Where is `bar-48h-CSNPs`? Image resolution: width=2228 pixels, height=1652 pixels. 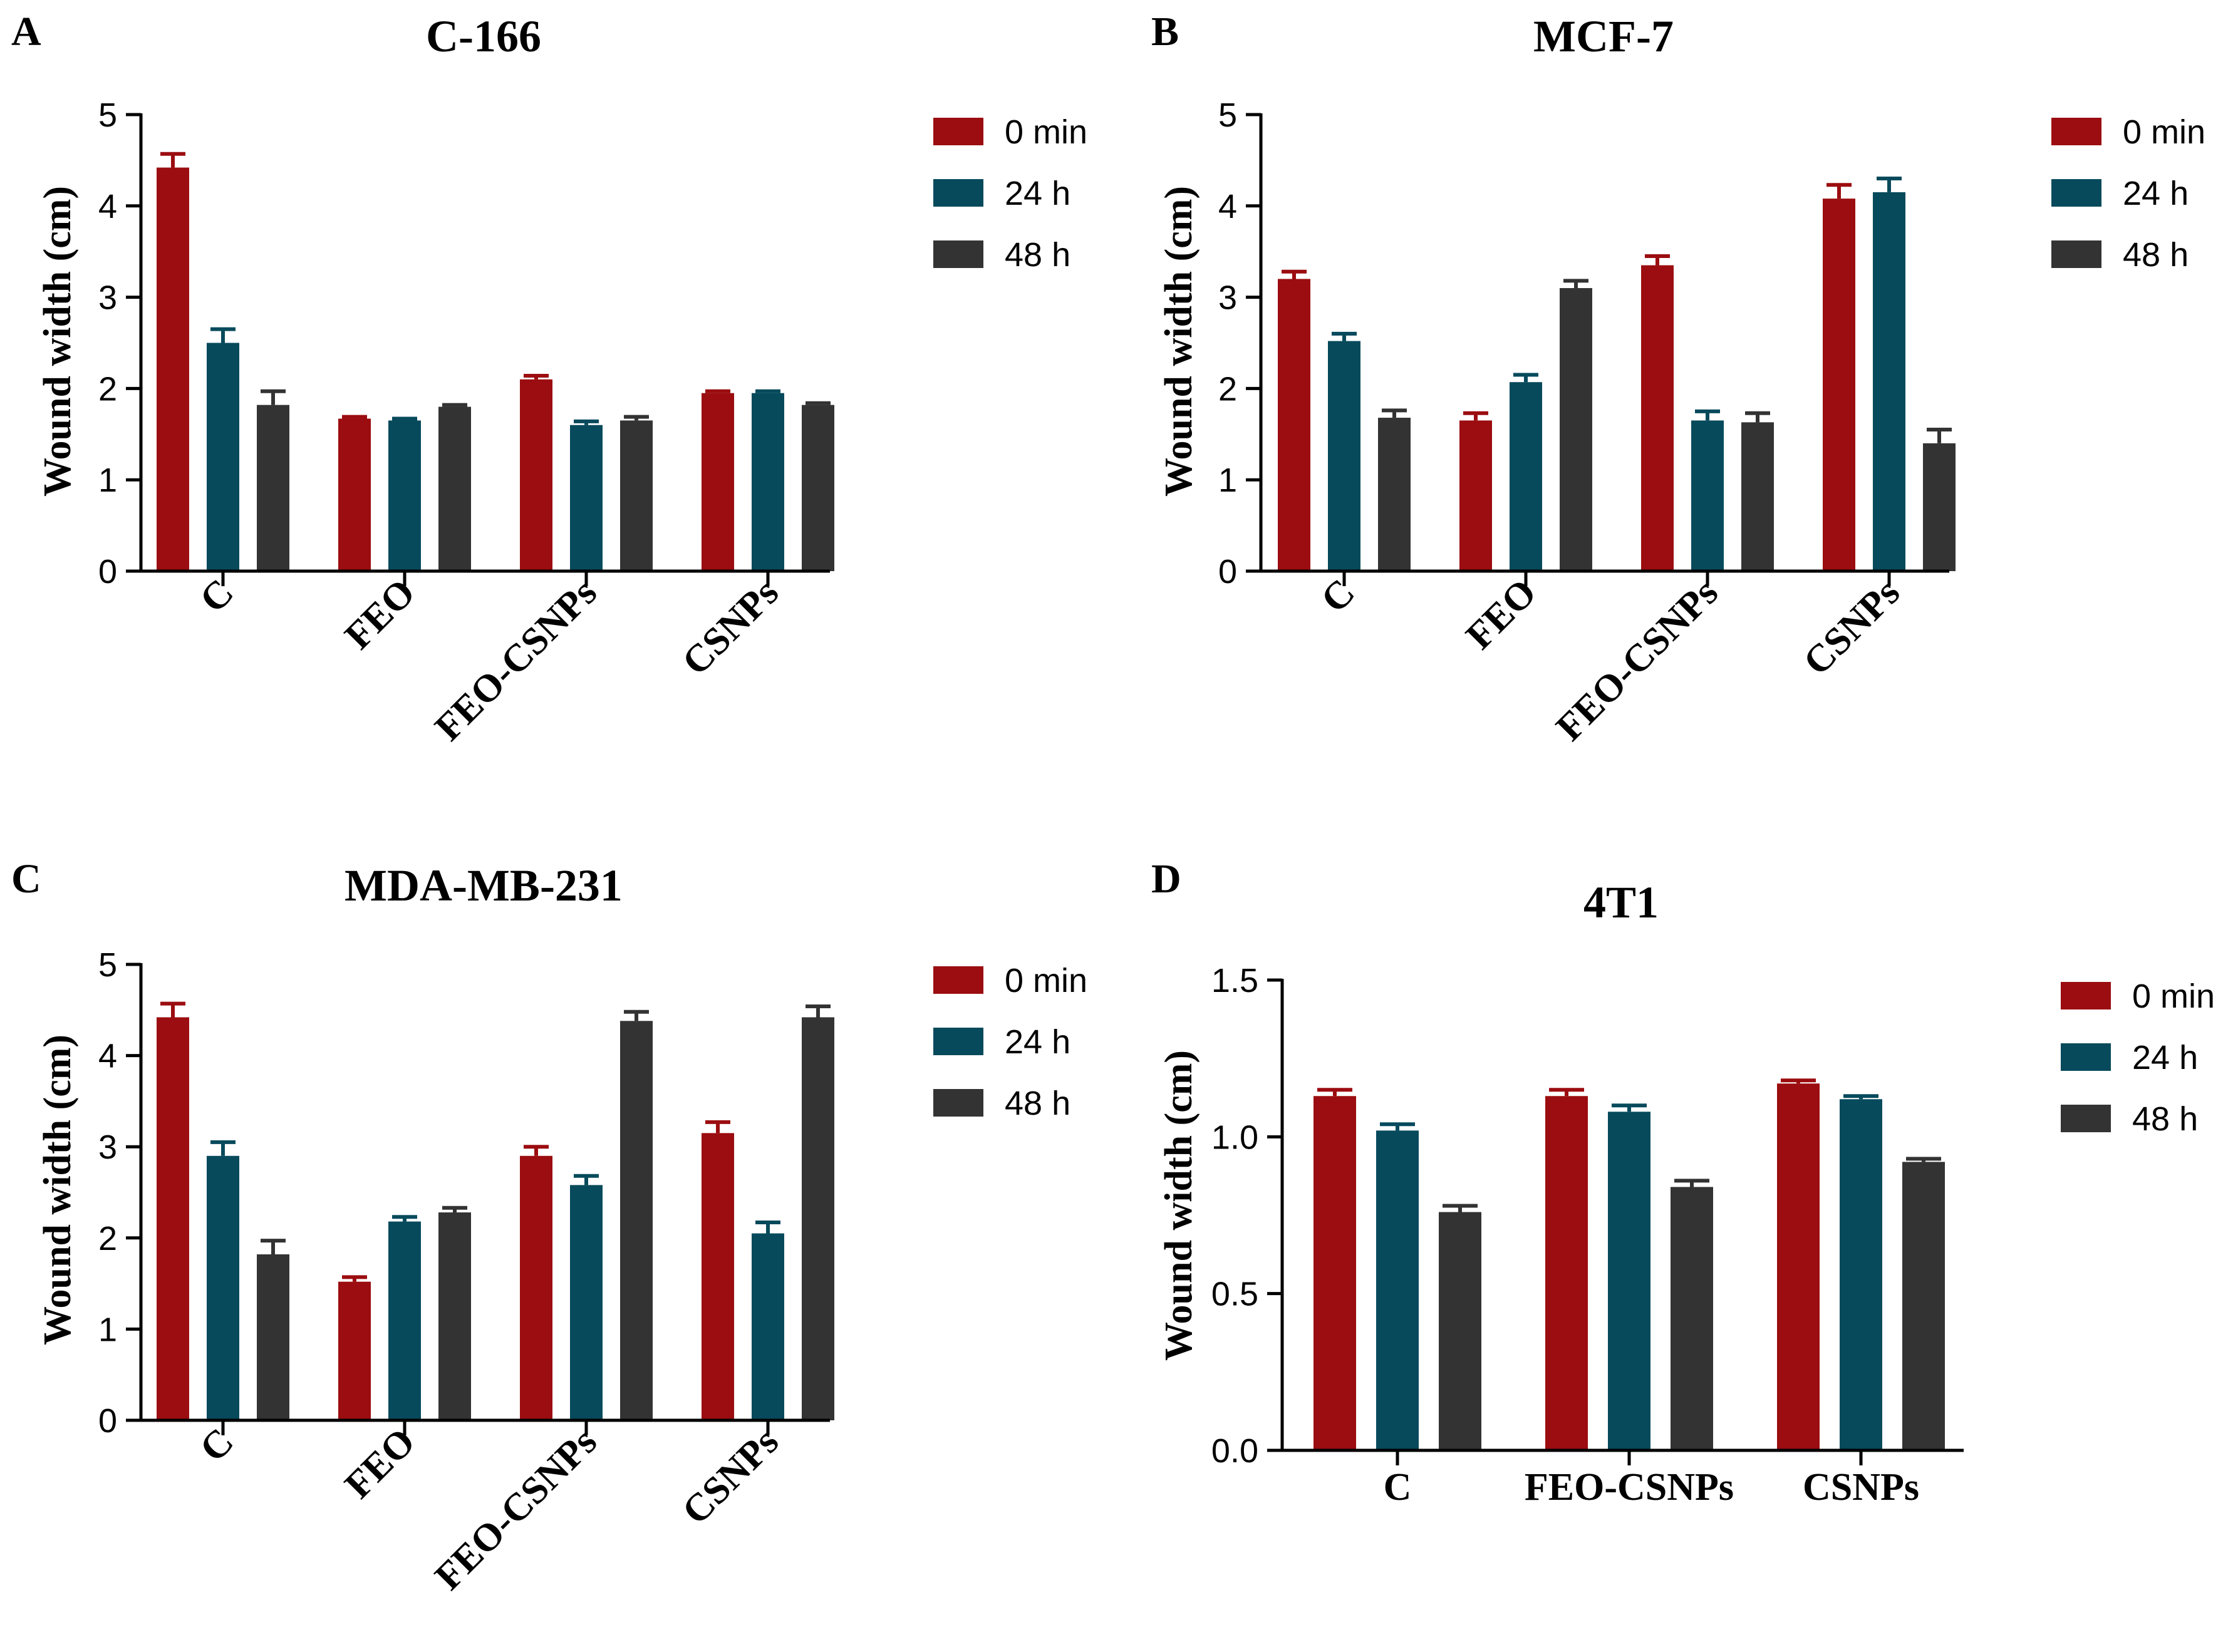 bar-48h-CSNPs is located at coordinates (818, 1218).